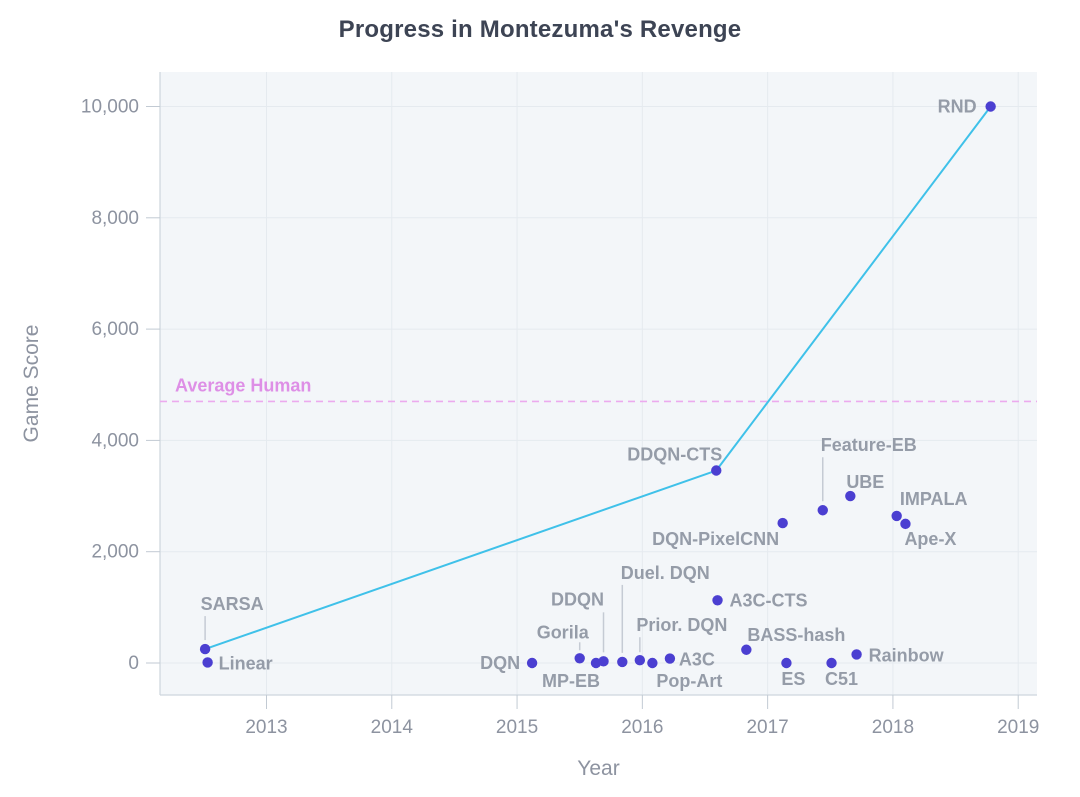  Describe the element at coordinates (767, 727) in the screenshot. I see `x-tick-label: 2017` at that location.